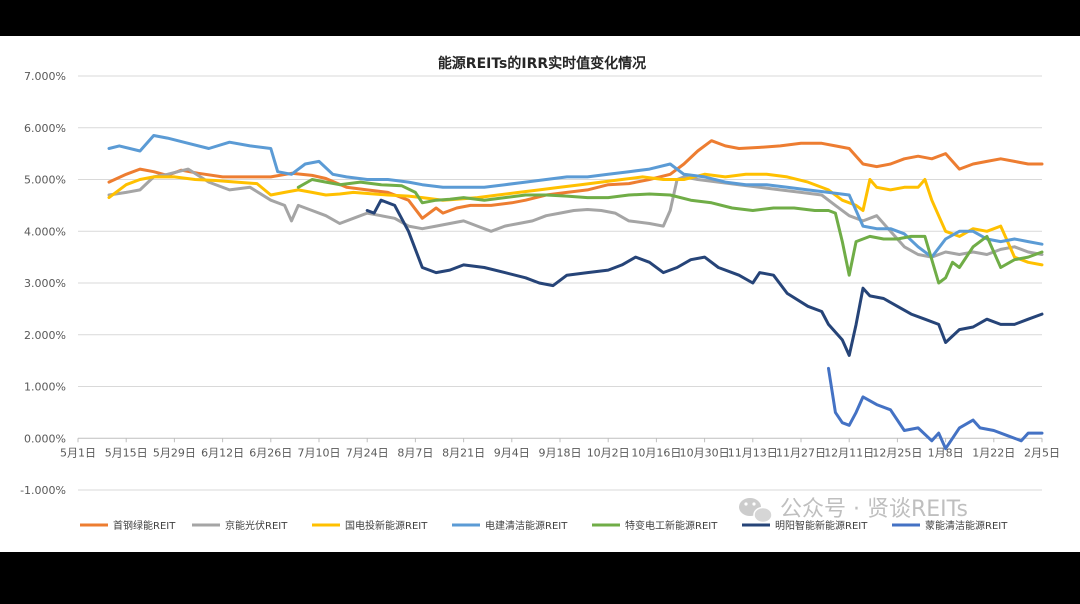 The image size is (1080, 604). What do you see at coordinates (415, 452) in the screenshot?
I see `x-tick-label: 8月7日` at bounding box center [415, 452].